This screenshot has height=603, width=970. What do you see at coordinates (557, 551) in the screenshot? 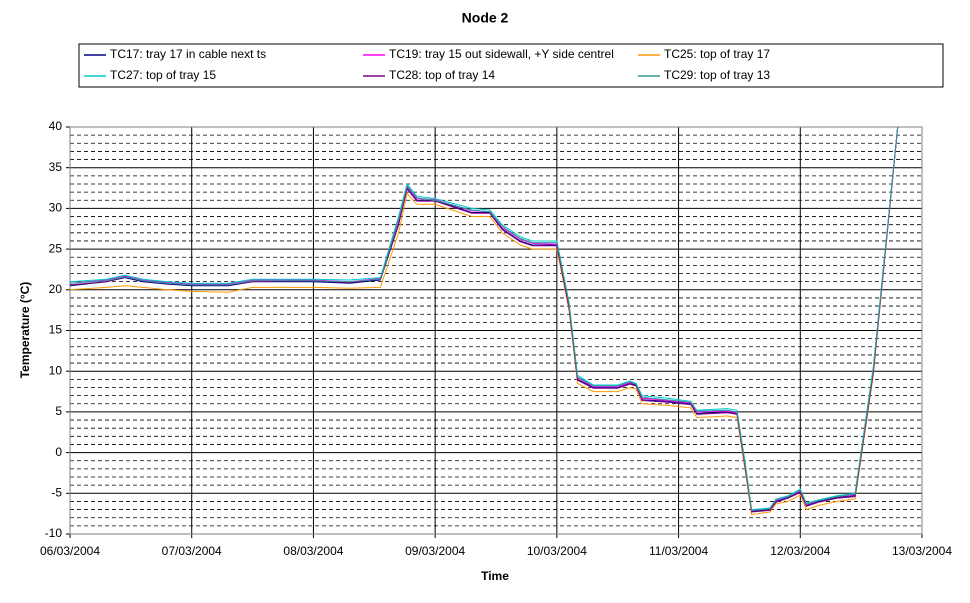
I see `x-tick-label: 10/03/2004` at bounding box center [557, 551].